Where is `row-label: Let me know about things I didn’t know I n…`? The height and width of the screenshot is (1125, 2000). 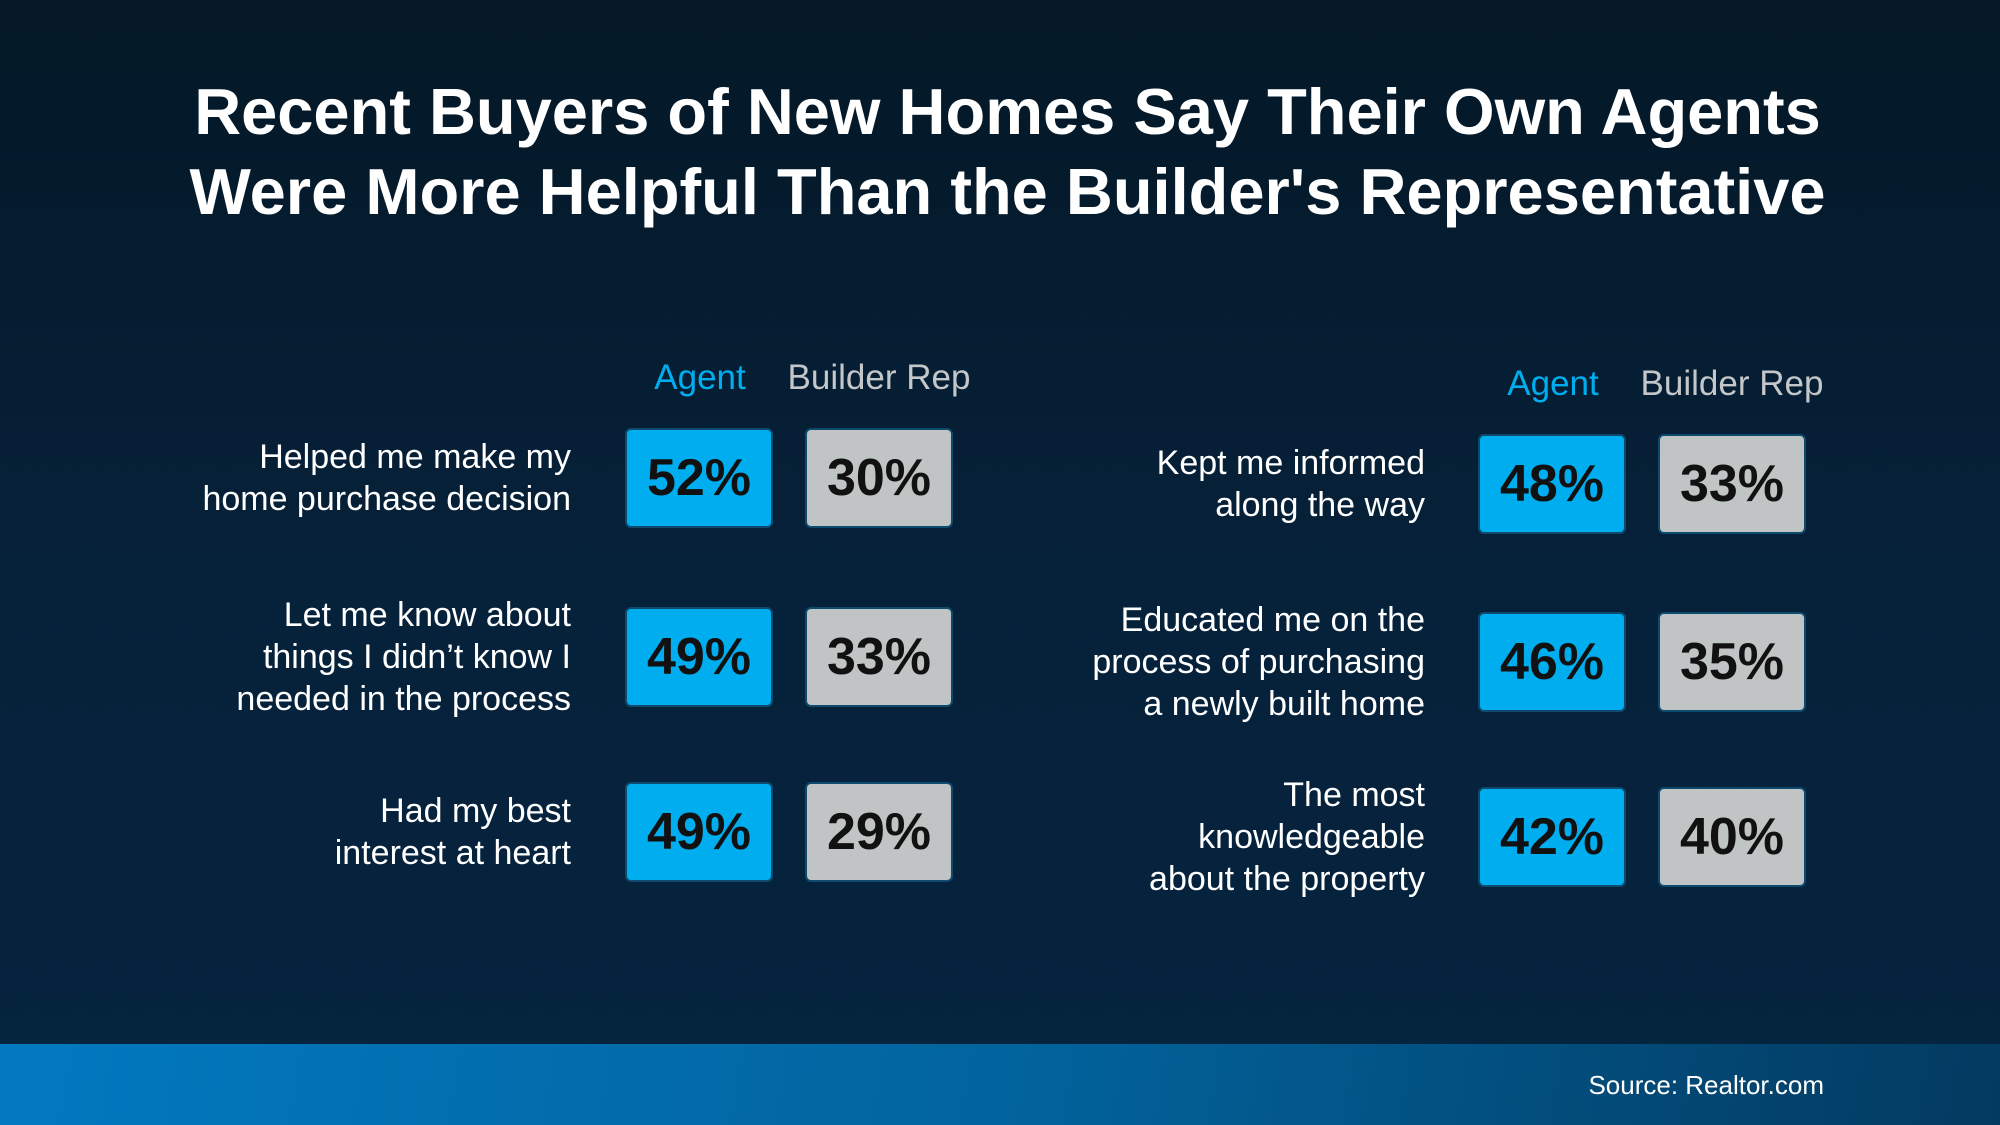
row-label: Let me know about things I didn’t know I n… is located at coordinates (351, 657).